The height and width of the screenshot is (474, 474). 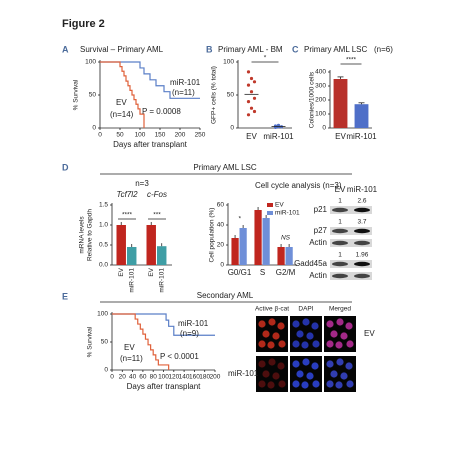 What do you see at coordinates (250, 49) in the screenshot?
I see `chart-title: Primary AML - BM` at bounding box center [250, 49].